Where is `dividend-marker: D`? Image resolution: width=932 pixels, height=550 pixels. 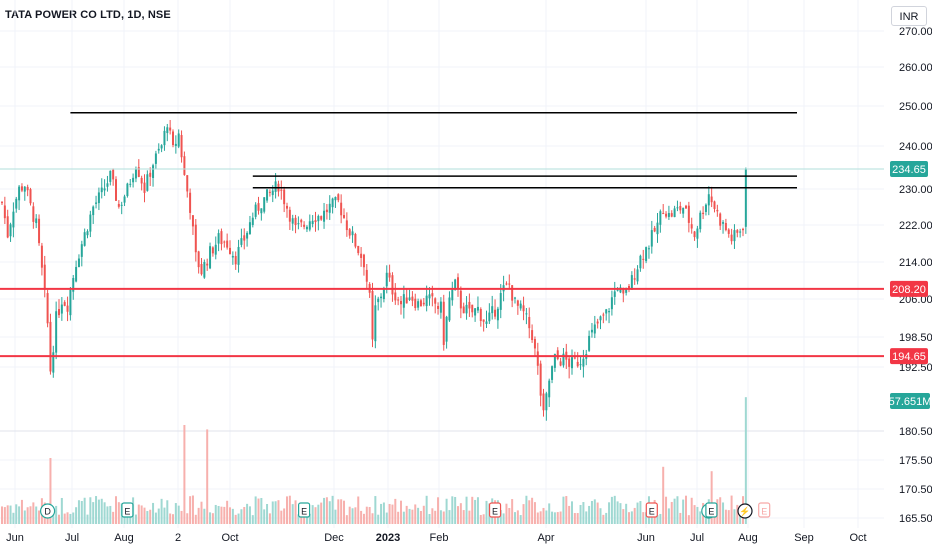
dividend-marker: D is located at coordinates (47, 511).